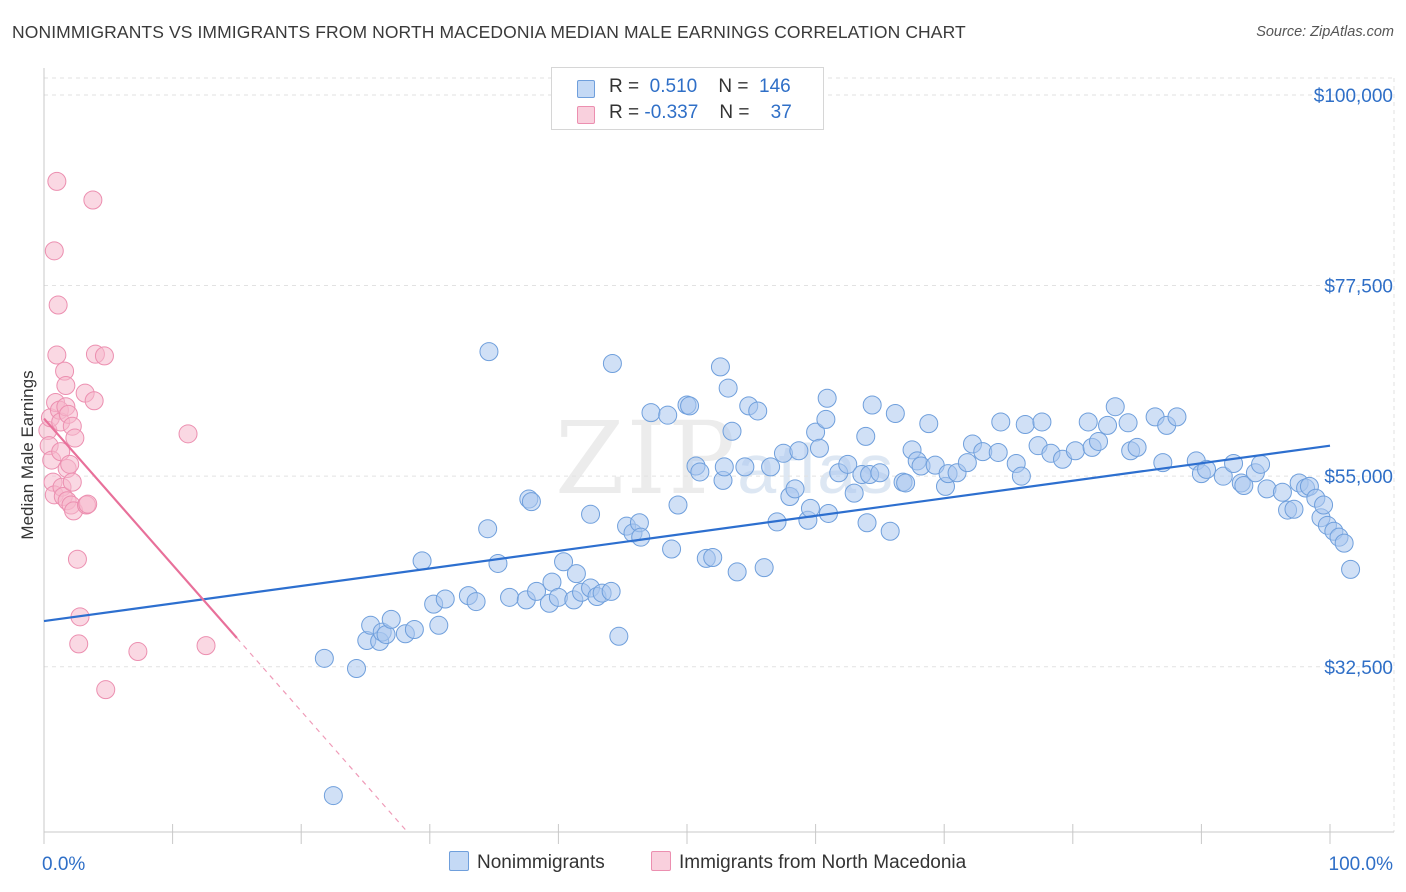 Image resolution: width=1406 pixels, height=892 pixels. What do you see at coordinates (1353, 96) in the screenshot?
I see `y-tick-label: $100,000` at bounding box center [1353, 96].